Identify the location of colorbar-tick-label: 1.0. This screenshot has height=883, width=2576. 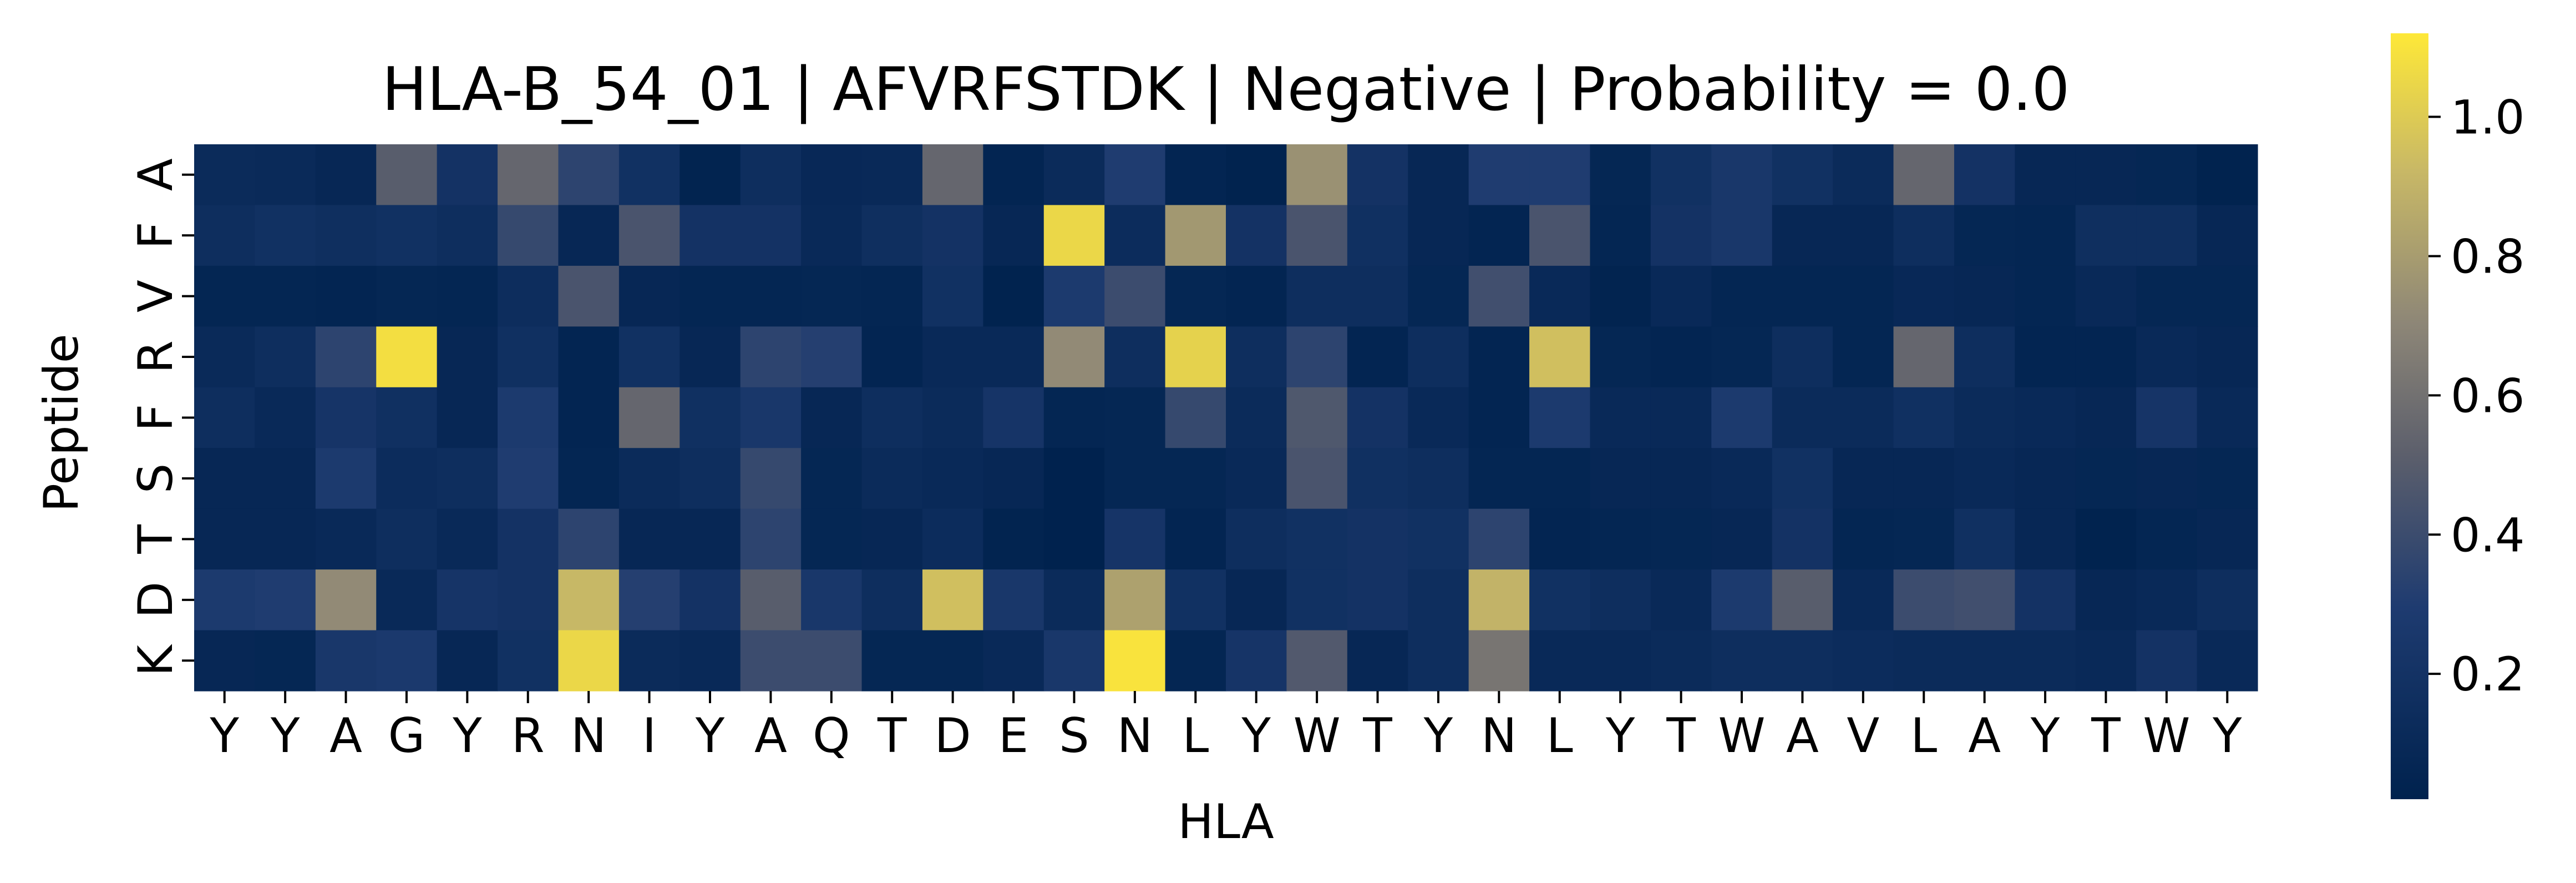
(2488, 117).